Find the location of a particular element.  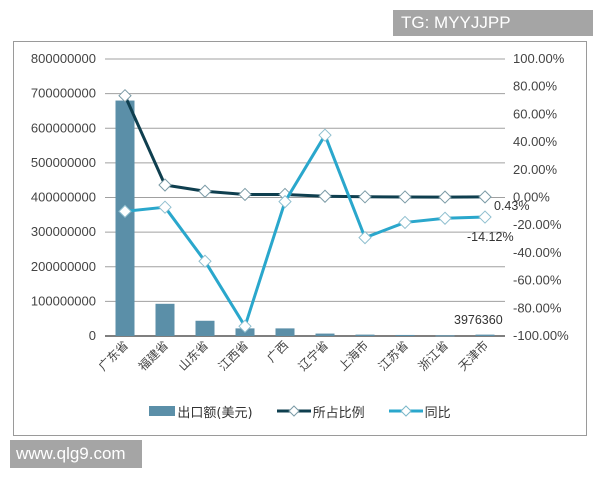

left-axis-tick: 200000000 is located at coordinates (63, 266).